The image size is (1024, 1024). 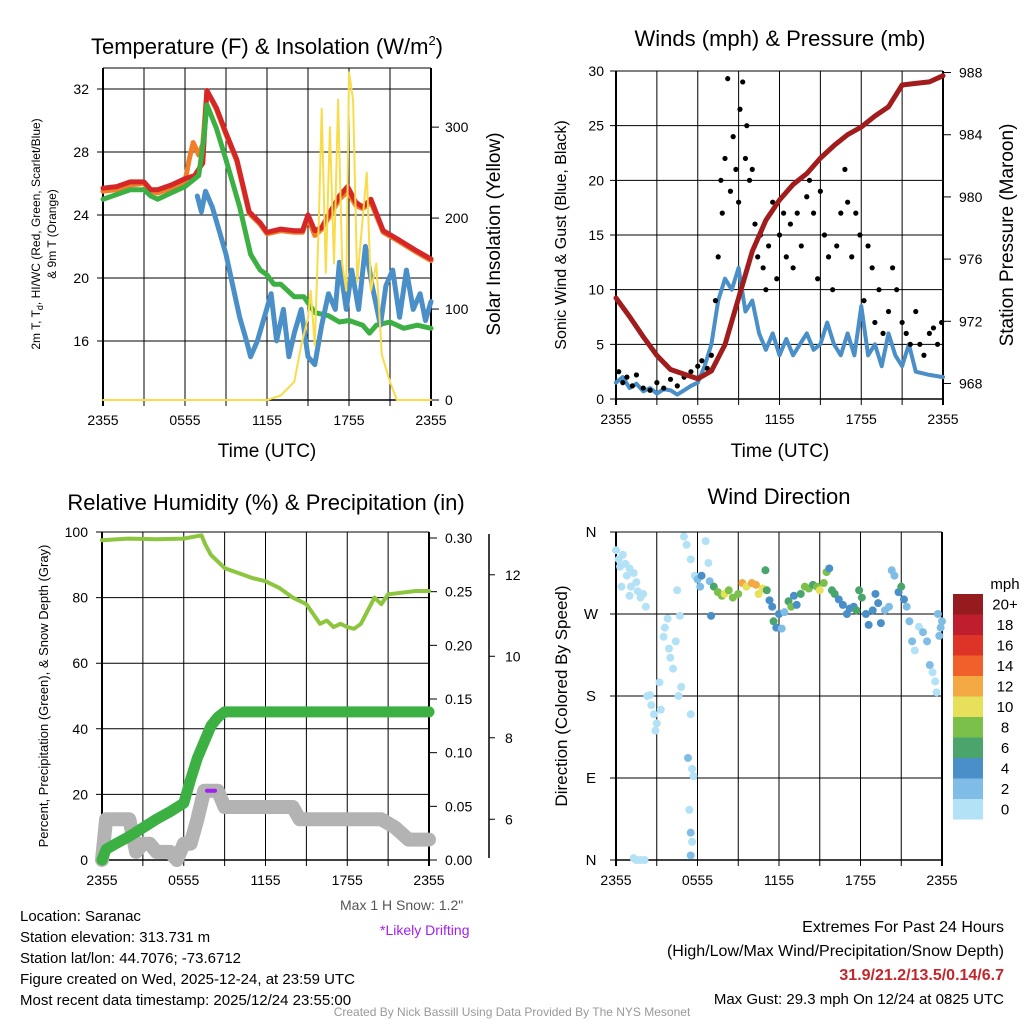 What do you see at coordinates (591, 614) in the screenshot?
I see `y-tick-label: W` at bounding box center [591, 614].